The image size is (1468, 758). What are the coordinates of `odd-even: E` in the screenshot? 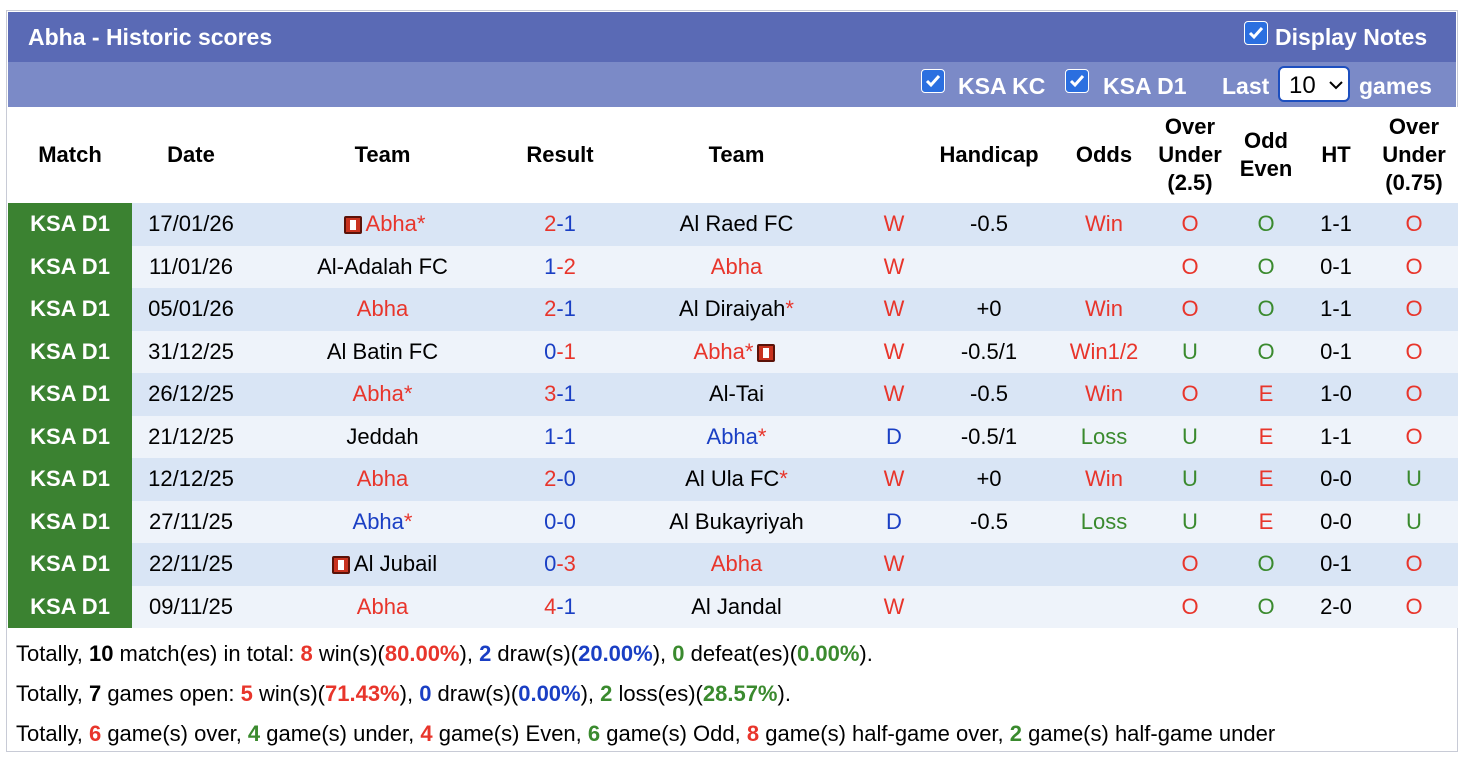 It's located at (1266, 394).